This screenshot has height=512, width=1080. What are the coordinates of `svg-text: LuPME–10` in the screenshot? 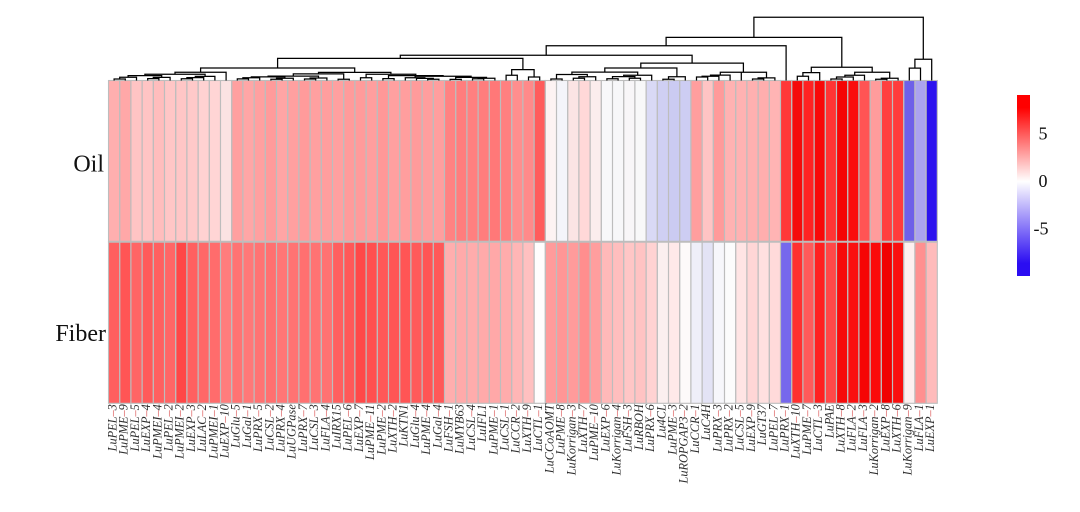 It's located at (594, 433).